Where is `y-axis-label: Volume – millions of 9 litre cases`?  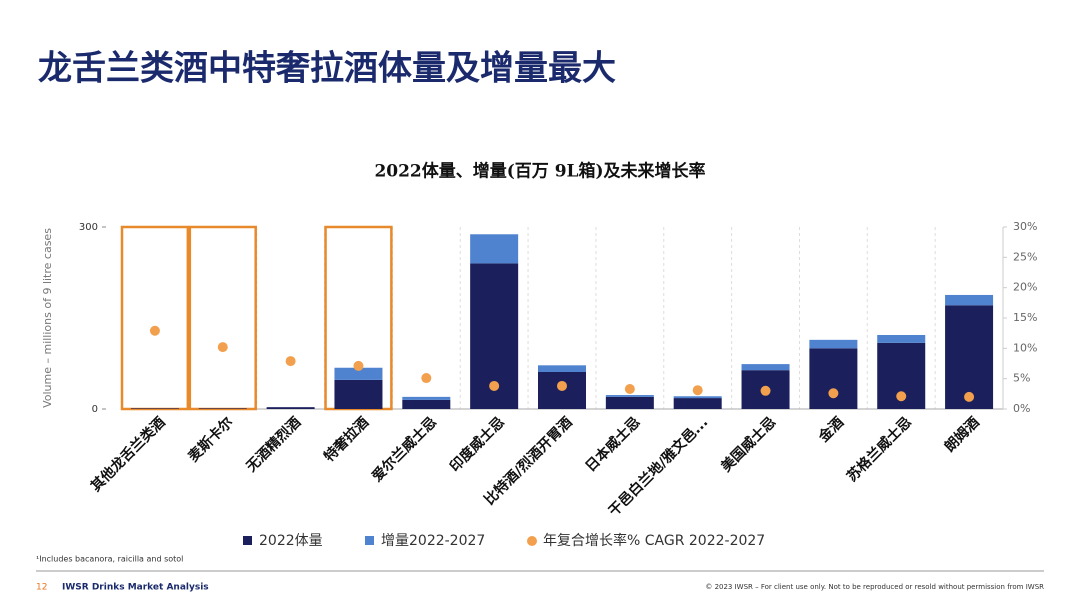 y-axis-label: Volume – millions of 9 litre cases is located at coordinates (47, 318).